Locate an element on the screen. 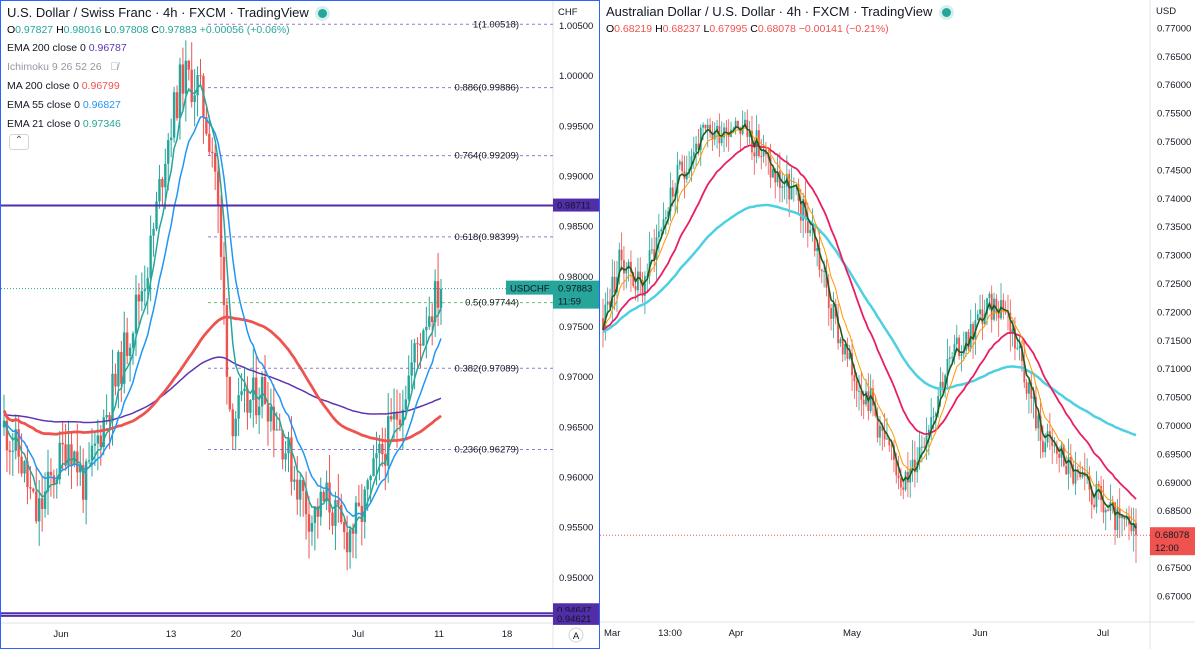  eye-hidden-icon: 👁̸ is located at coordinates (114, 67).